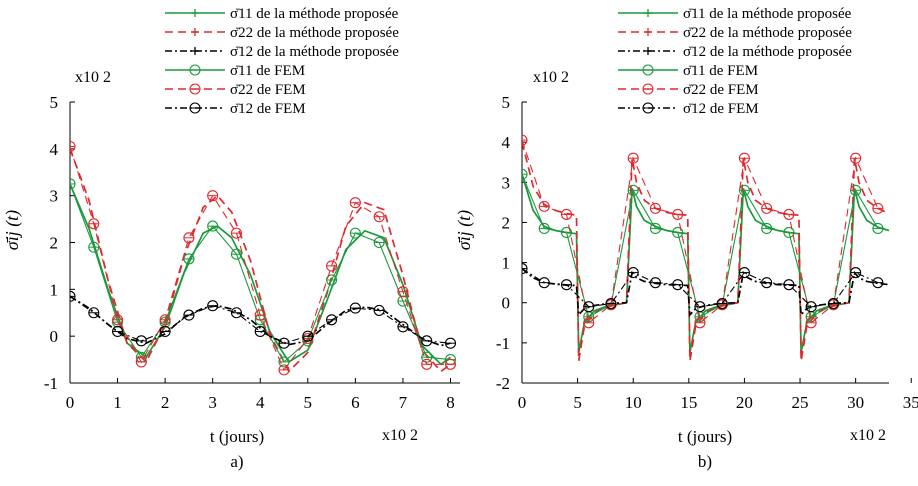 This screenshot has height=486, width=918. Describe the element at coordinates (355, 402) in the screenshot. I see `x-tick-label: 6` at that location.